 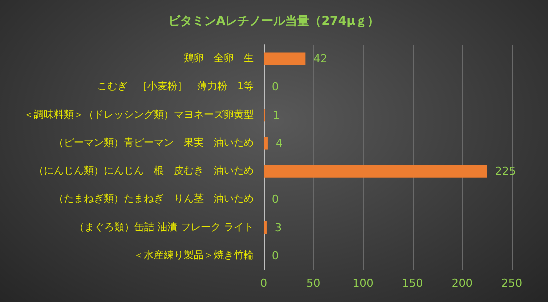 I want to click on data-label: 225, so click(x=505, y=171).